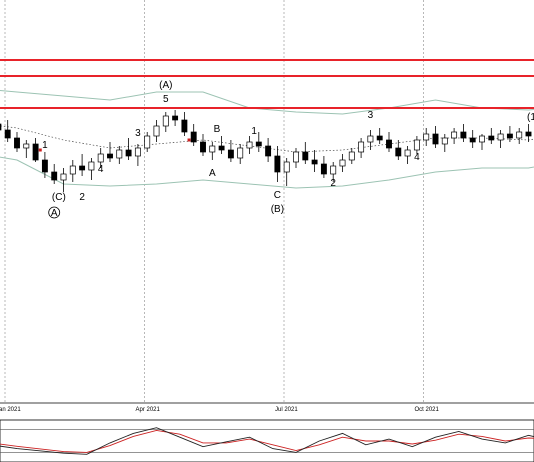 The height and width of the screenshot is (462, 534). What do you see at coordinates (10, 410) in the screenshot?
I see `x-tick-label: Jan 2021` at bounding box center [10, 410].